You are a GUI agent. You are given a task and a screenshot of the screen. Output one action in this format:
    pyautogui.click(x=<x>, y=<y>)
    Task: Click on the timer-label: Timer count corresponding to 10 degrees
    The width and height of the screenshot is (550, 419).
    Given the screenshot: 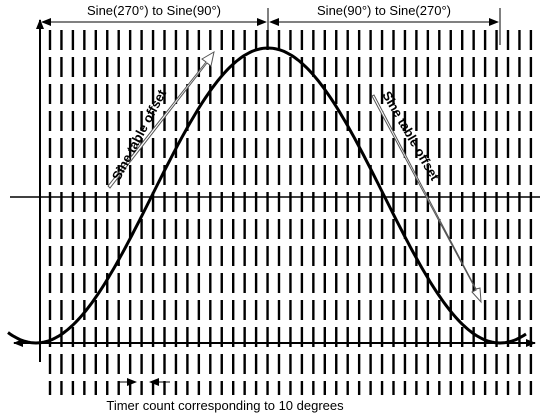 What is the action you would take?
    pyautogui.click(x=225, y=405)
    